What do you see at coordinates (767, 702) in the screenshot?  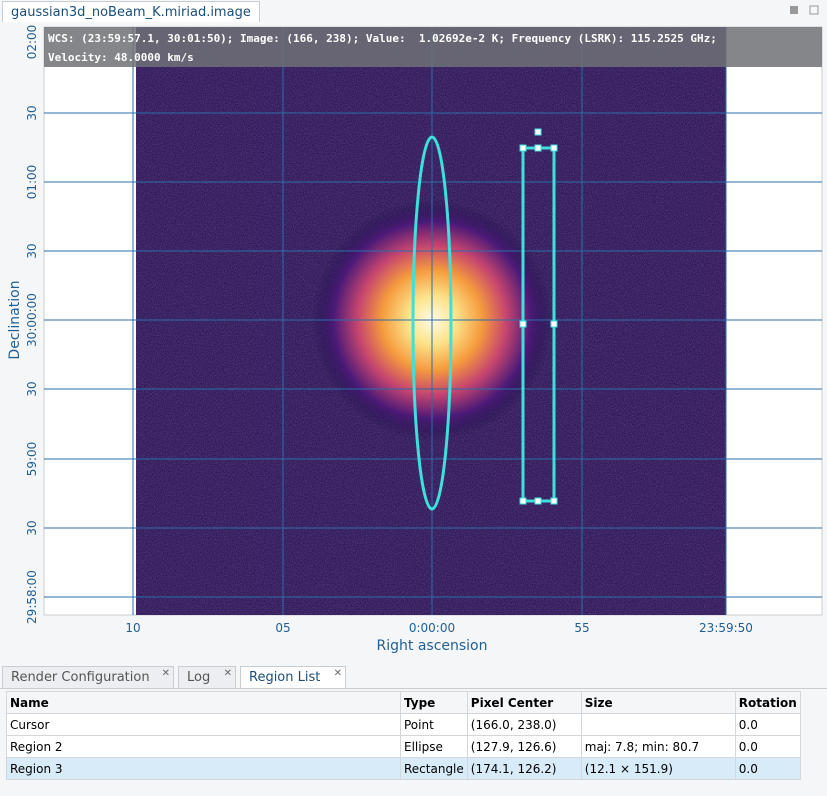 I see `column-header: Rotation` at bounding box center [767, 702].